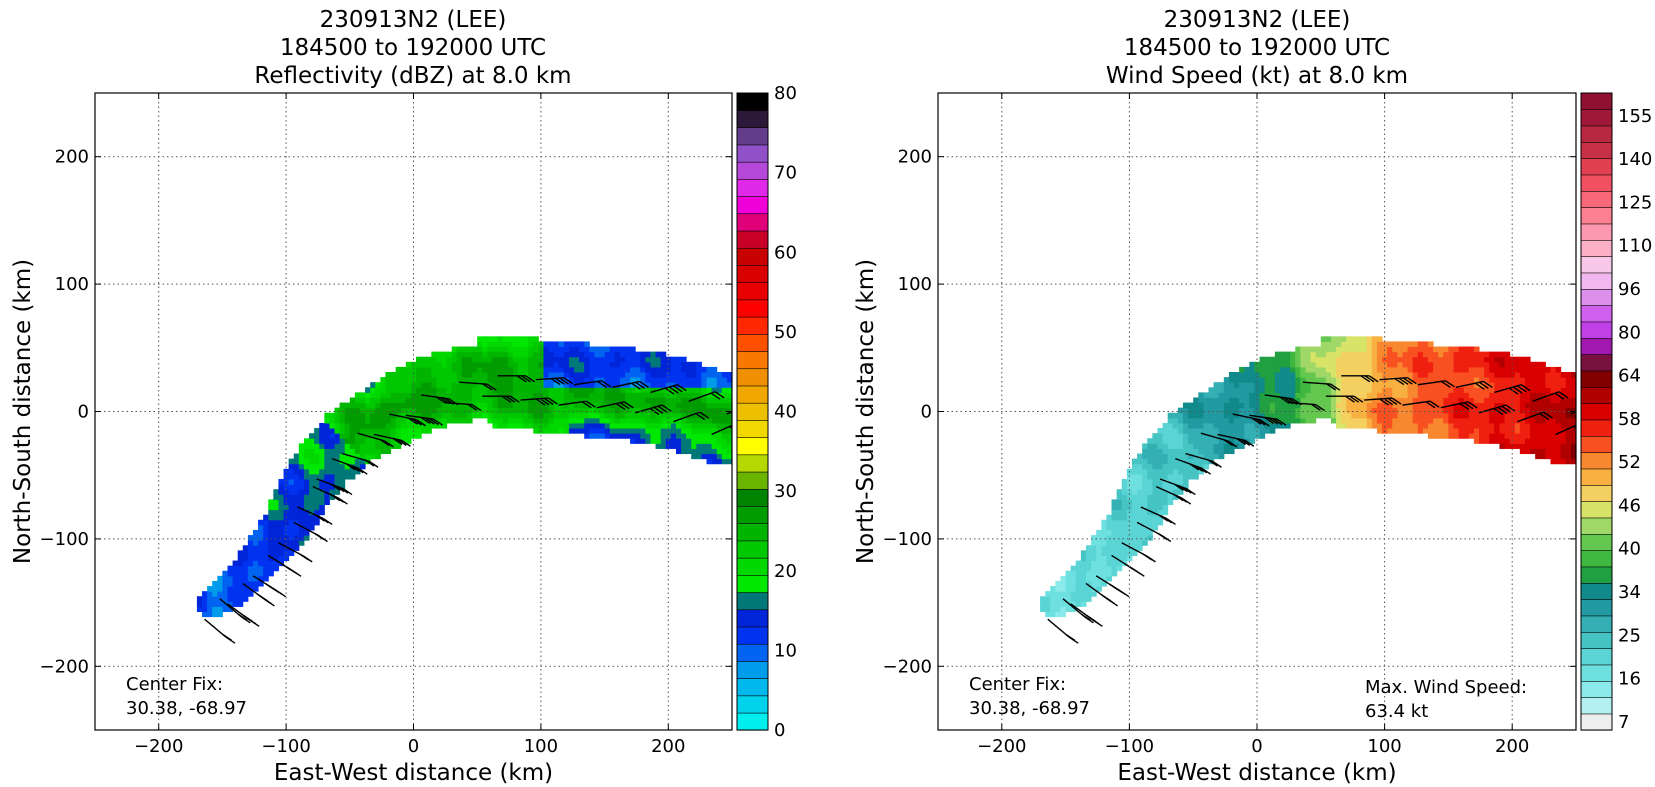 Image resolution: width=1655 pixels, height=787 pixels. I want to click on wind-barbs, so click(468, 509).